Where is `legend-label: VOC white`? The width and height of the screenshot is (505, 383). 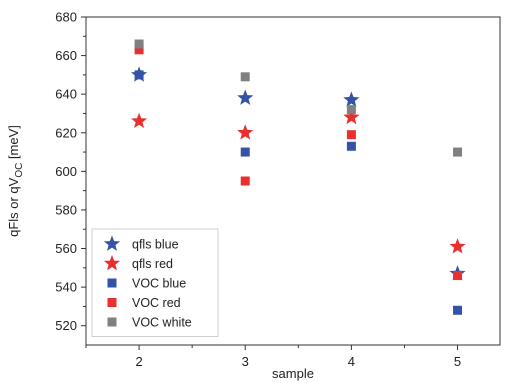
legend-label: VOC white is located at coordinates (162, 323).